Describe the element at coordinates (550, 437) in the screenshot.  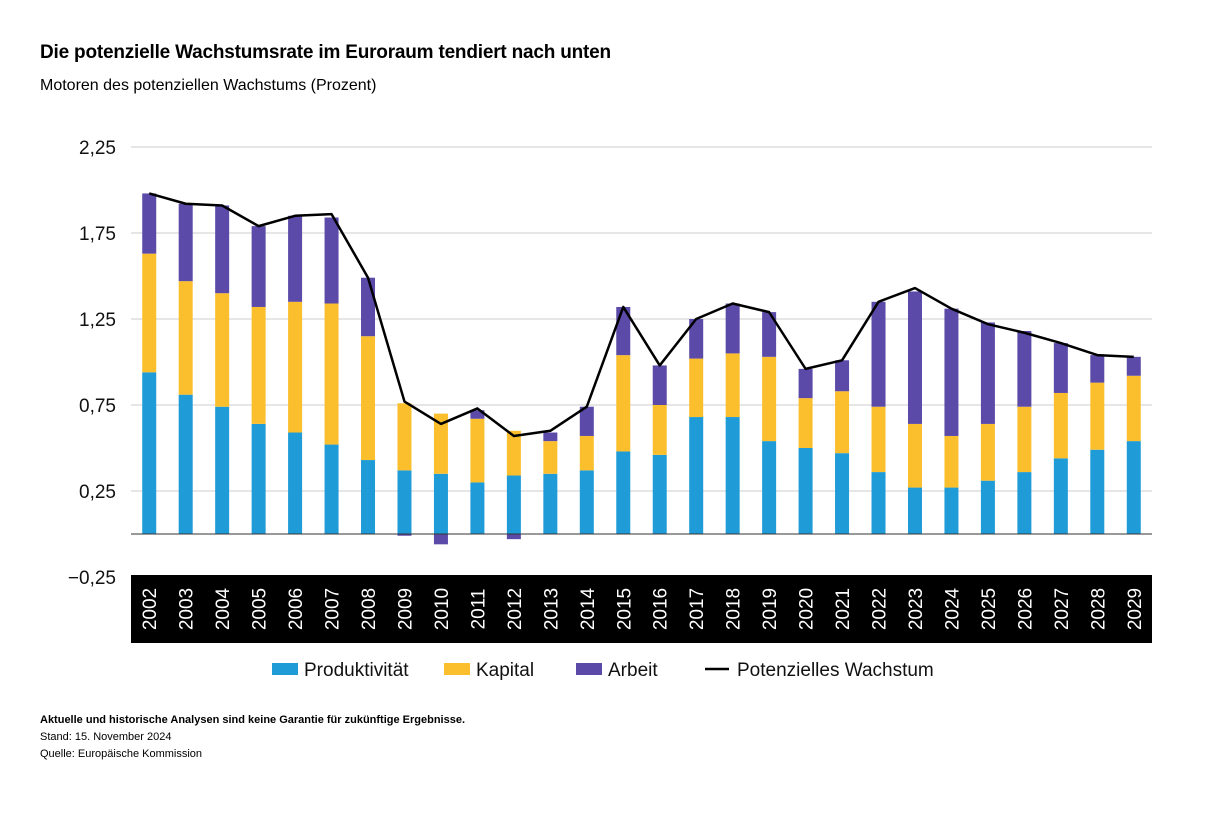
I see `bar-arbeit-2013` at that location.